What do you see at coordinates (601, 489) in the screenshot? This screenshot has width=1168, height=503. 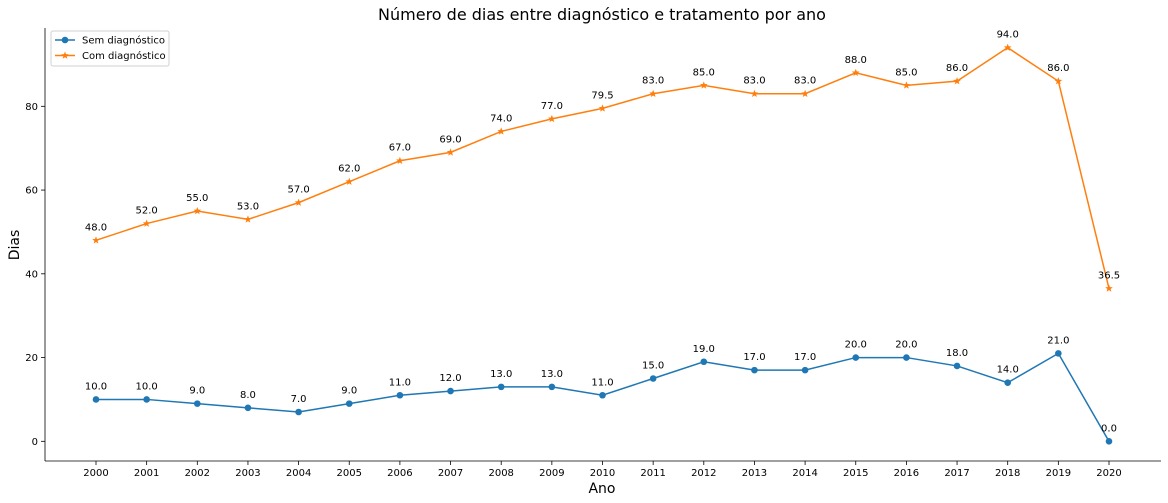 I see `x-axis-title: Ano` at bounding box center [601, 489].